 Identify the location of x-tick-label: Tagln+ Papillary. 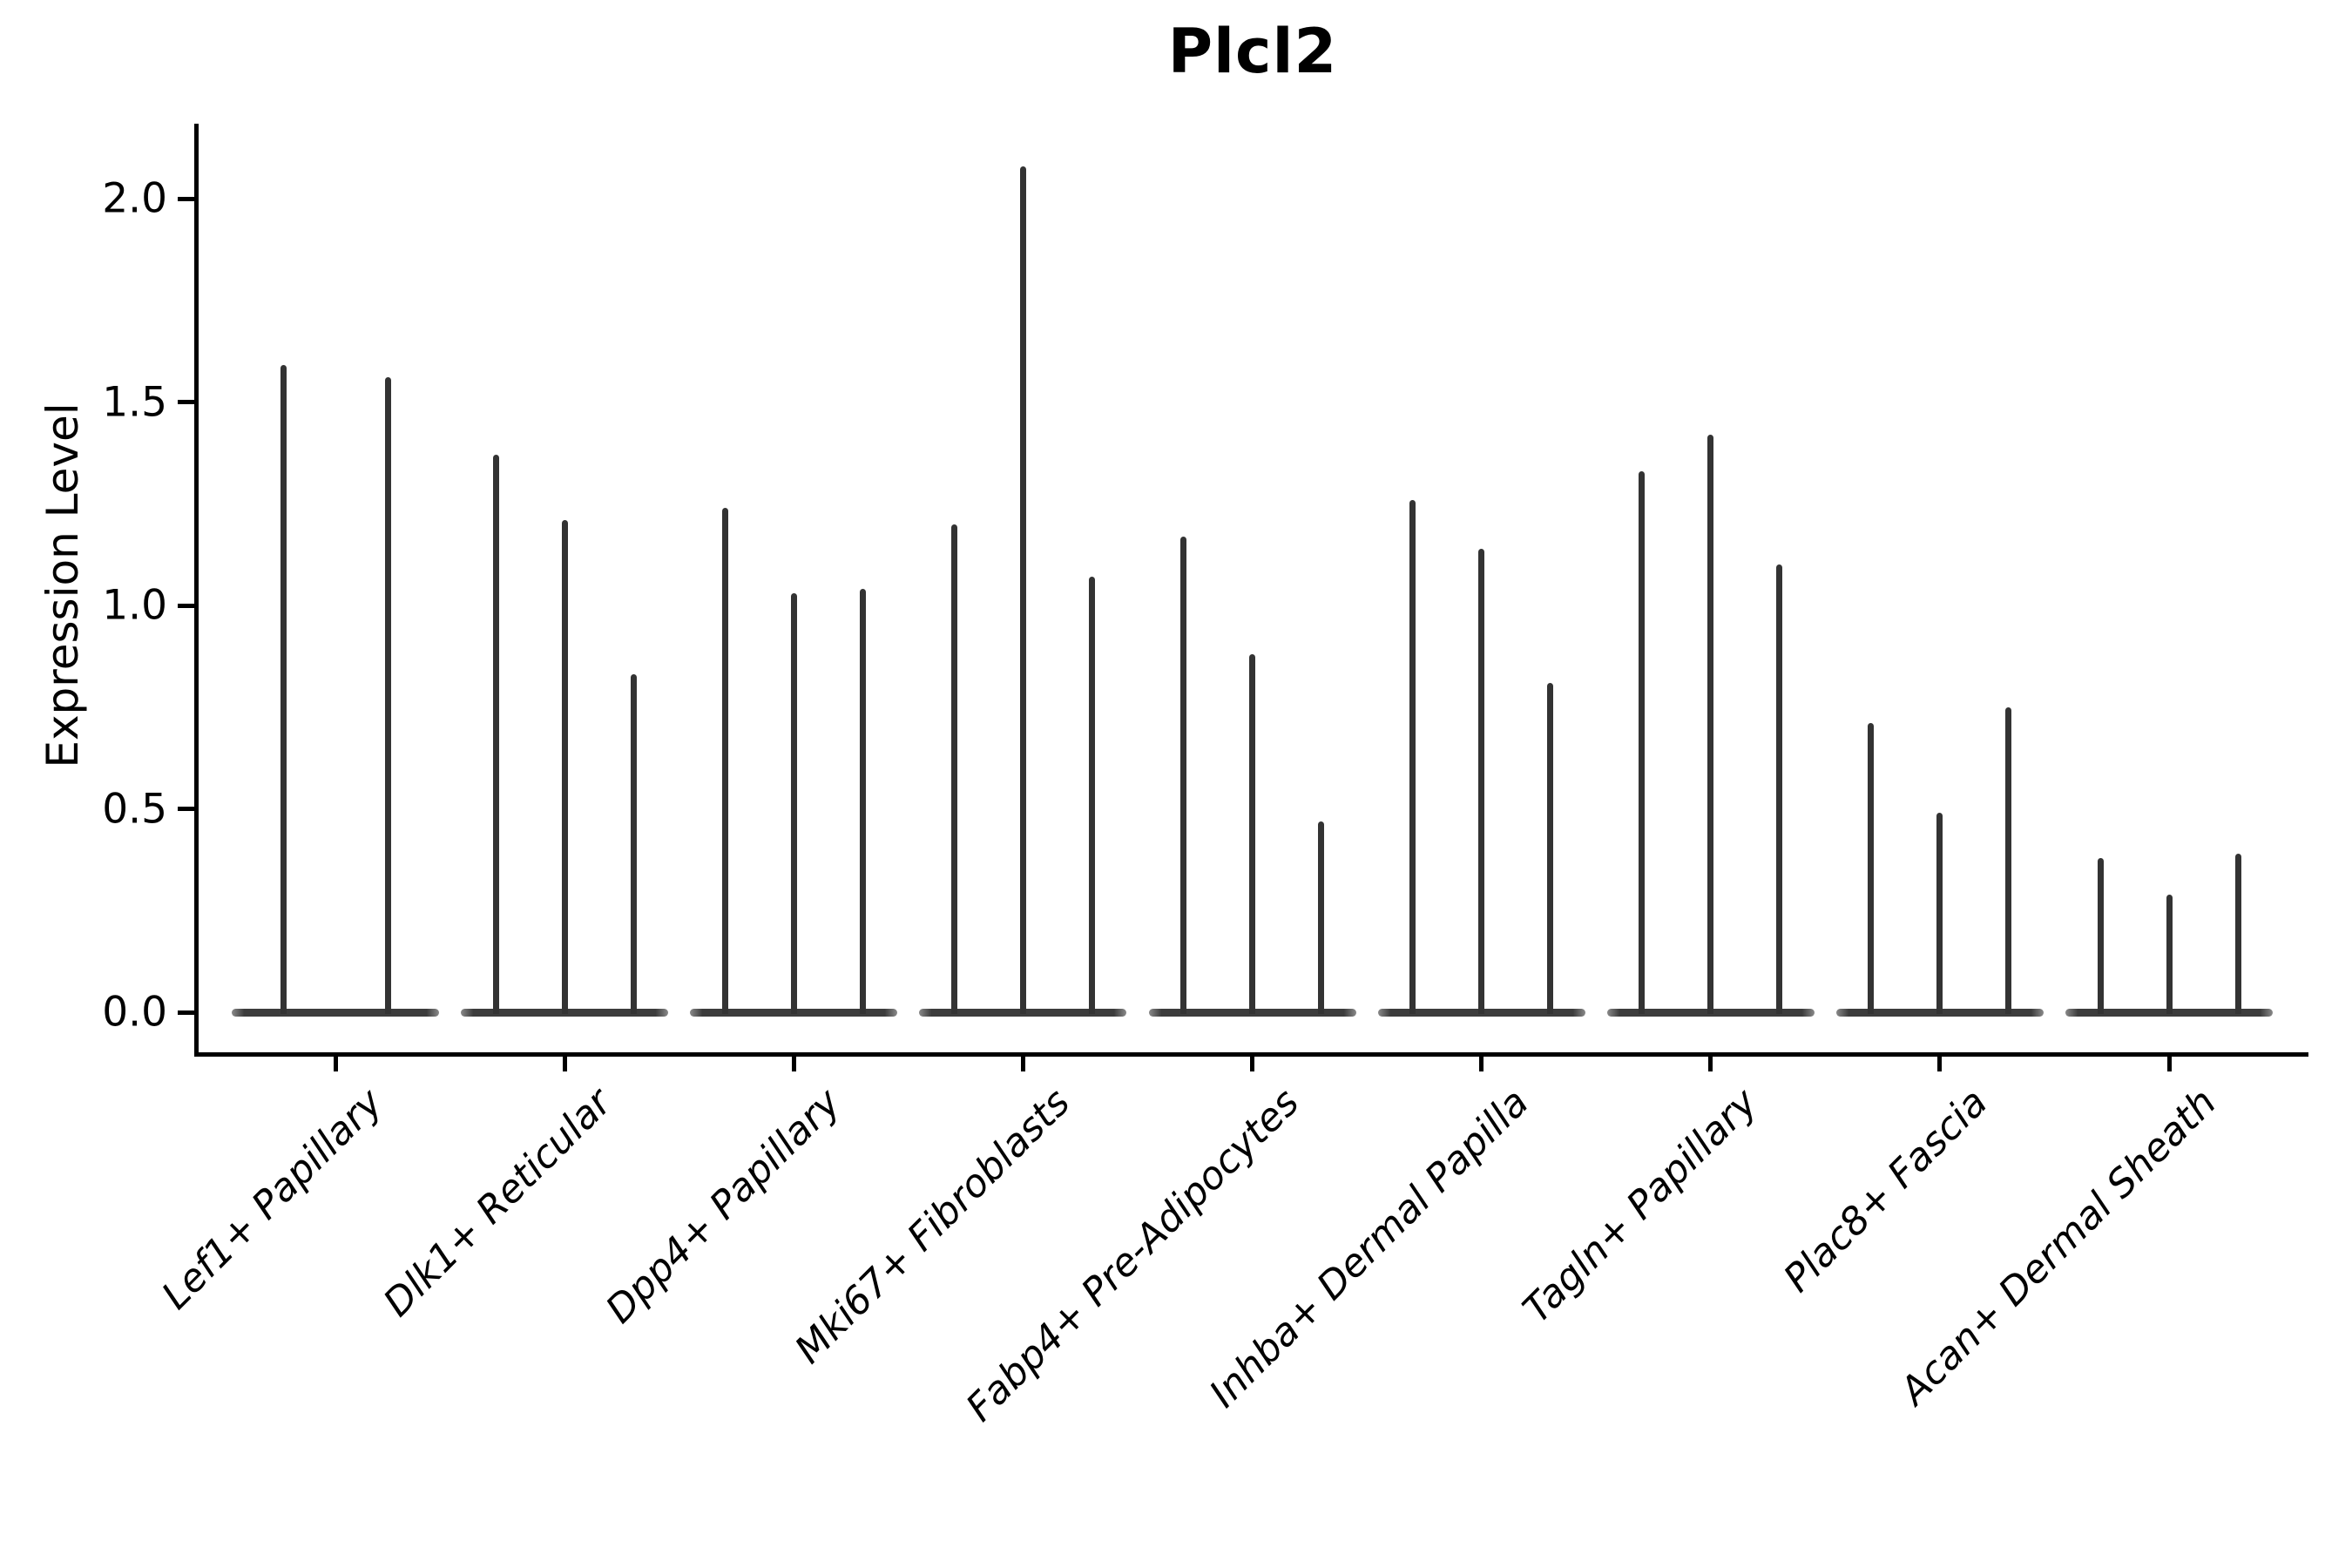
(1641, 1206).